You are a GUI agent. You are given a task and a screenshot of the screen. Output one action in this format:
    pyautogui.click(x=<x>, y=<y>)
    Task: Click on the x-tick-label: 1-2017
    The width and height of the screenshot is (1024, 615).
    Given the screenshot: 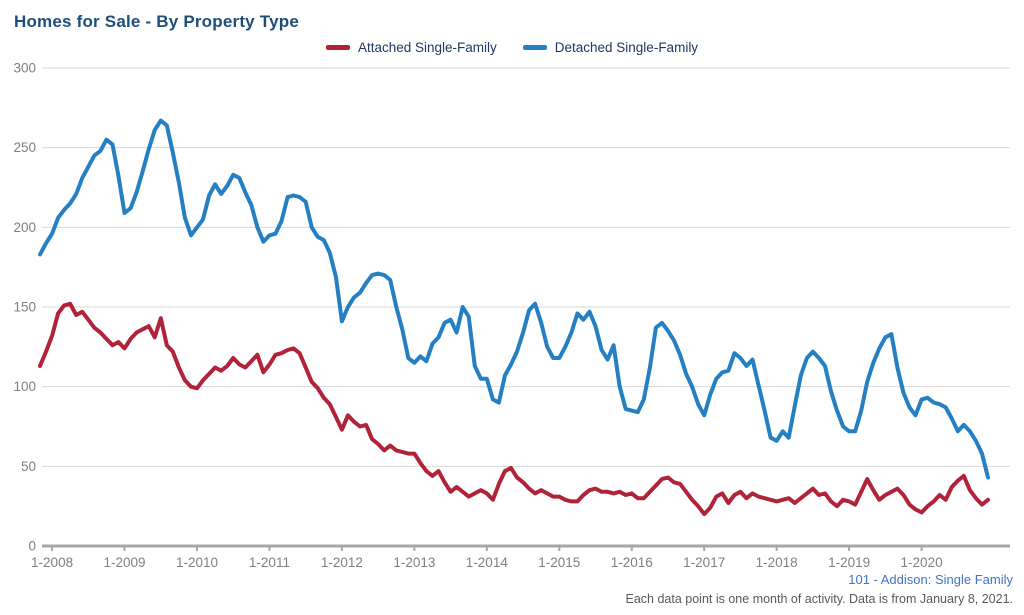 What is the action you would take?
    pyautogui.click(x=704, y=562)
    